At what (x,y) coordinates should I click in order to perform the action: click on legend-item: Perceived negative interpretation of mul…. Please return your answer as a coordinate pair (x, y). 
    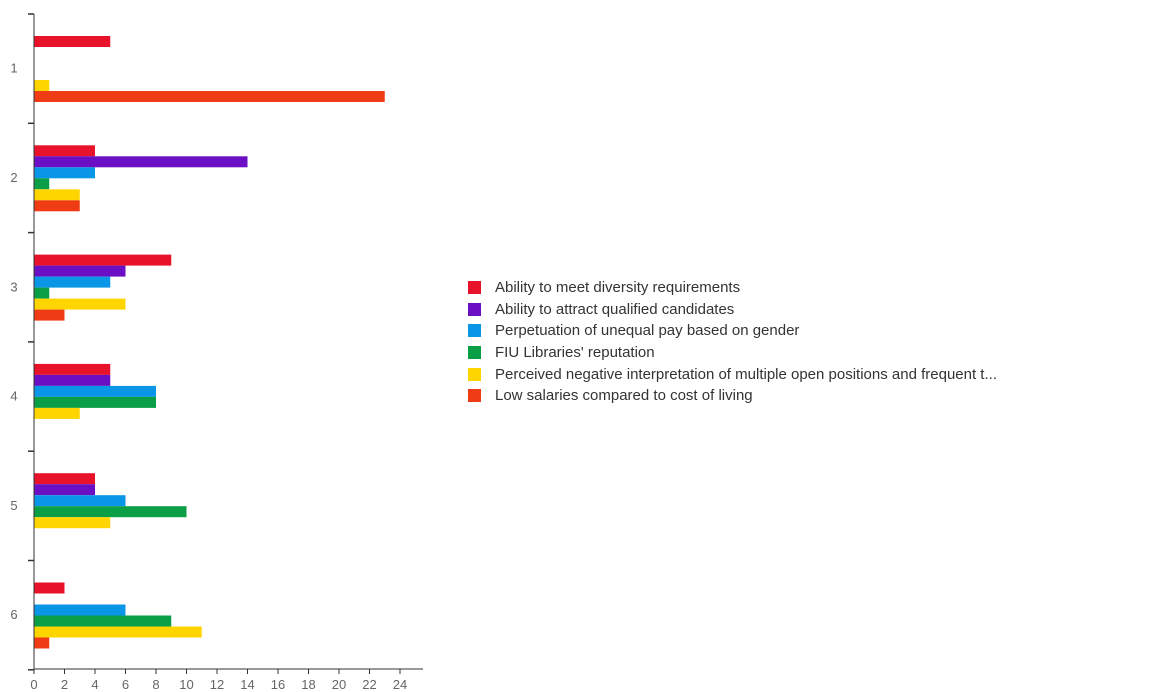
    Looking at the image, I should click on (732, 374).